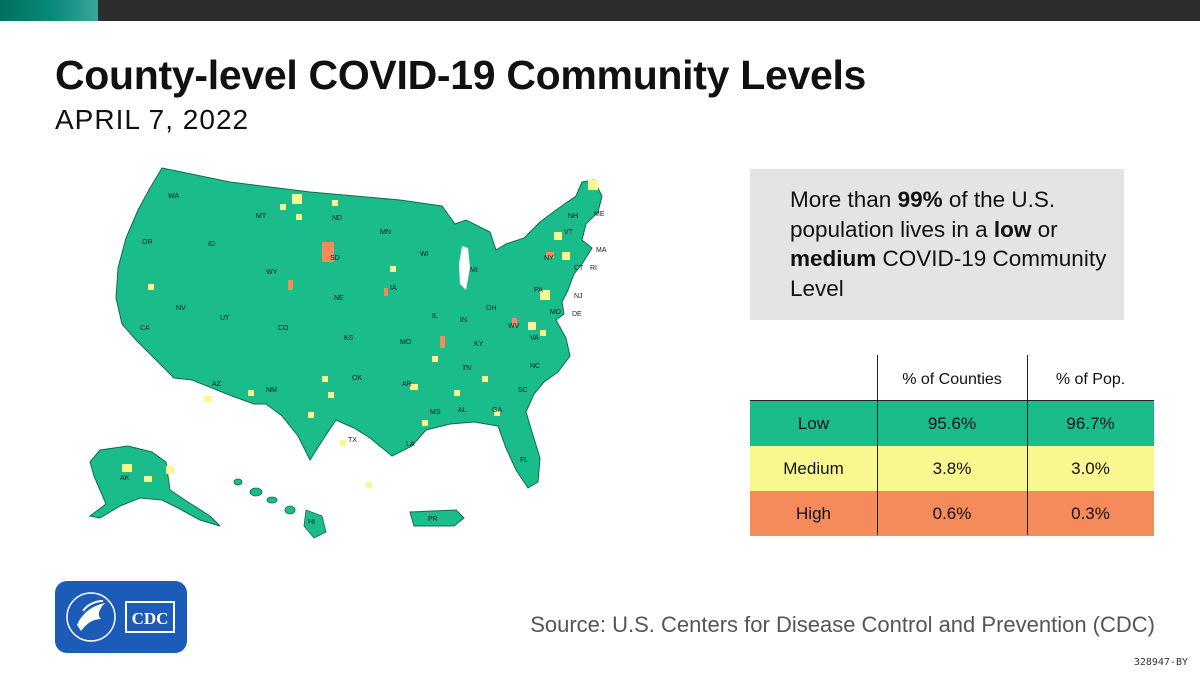  I want to click on state-label: CO, so click(283, 328).